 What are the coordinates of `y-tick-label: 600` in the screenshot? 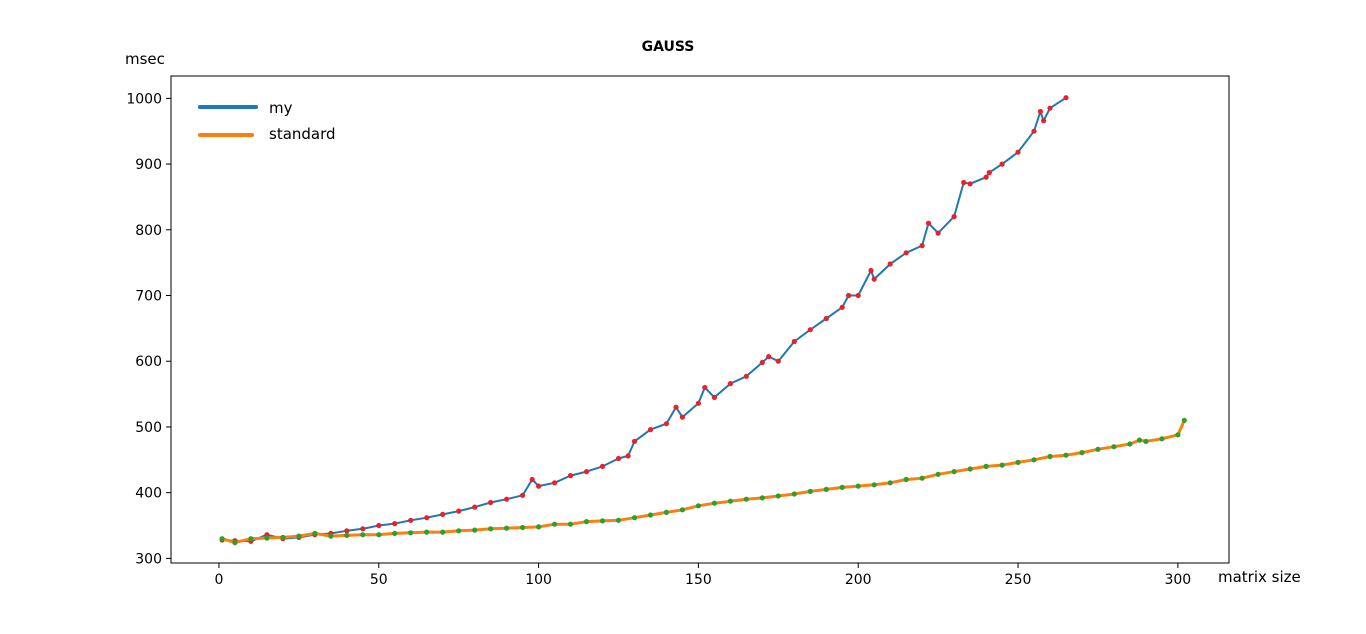 It's located at (148, 362).